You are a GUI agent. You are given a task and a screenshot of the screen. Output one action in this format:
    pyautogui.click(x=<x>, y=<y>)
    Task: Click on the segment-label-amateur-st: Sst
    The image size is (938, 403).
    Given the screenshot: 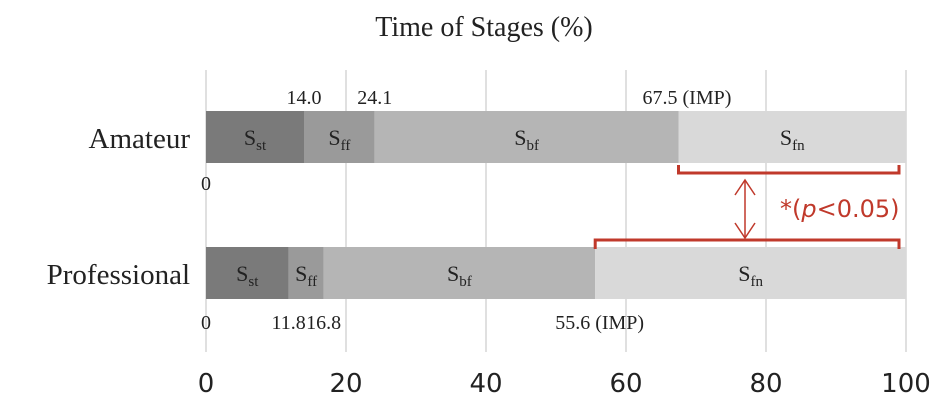 What is the action you would take?
    pyautogui.click(x=255, y=139)
    